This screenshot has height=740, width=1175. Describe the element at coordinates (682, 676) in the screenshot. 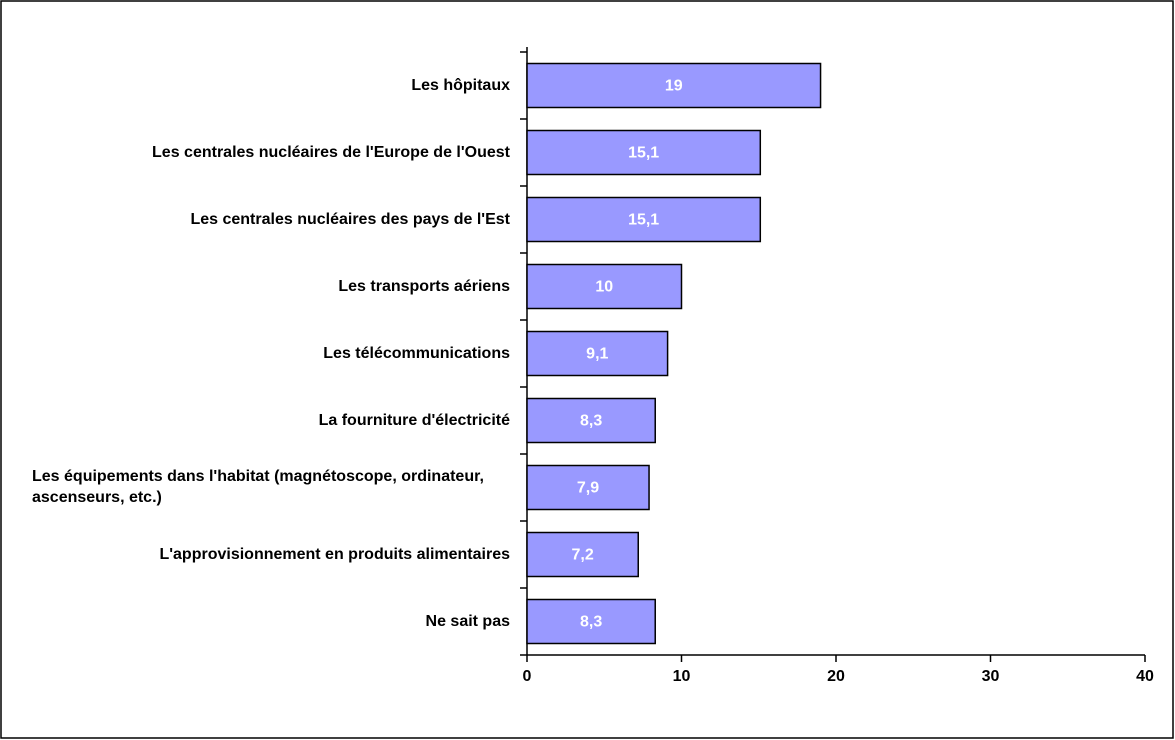

I see `x-tick-label: 10` at that location.